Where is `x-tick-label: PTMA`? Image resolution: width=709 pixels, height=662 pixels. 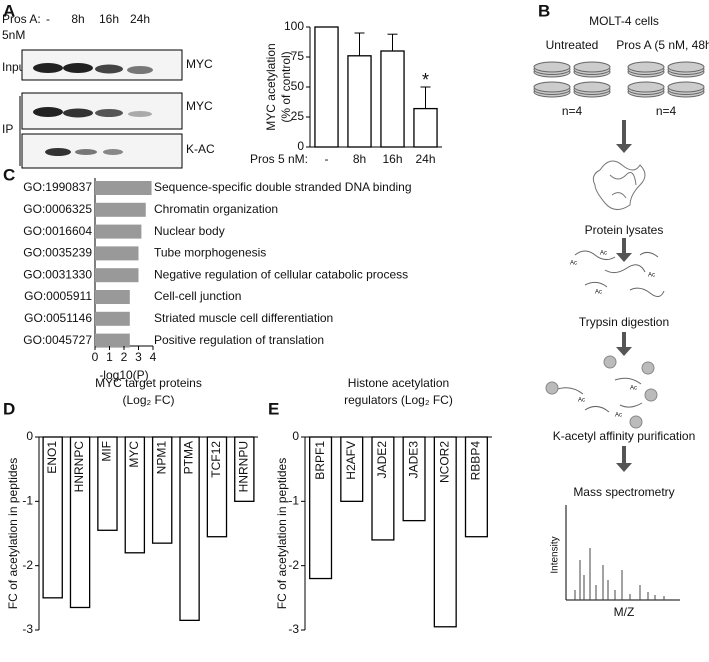 x-tick-label: PTMA is located at coordinates (189, 457).